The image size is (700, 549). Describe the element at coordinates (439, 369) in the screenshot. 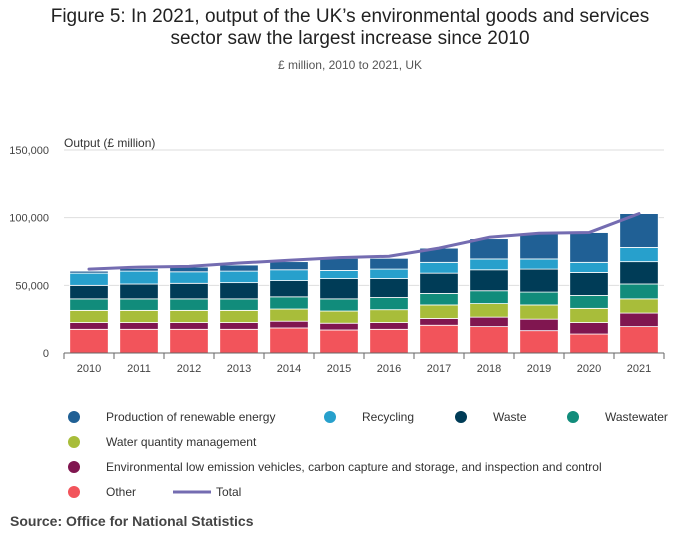

I see `x-tick-label: 2017` at that location.